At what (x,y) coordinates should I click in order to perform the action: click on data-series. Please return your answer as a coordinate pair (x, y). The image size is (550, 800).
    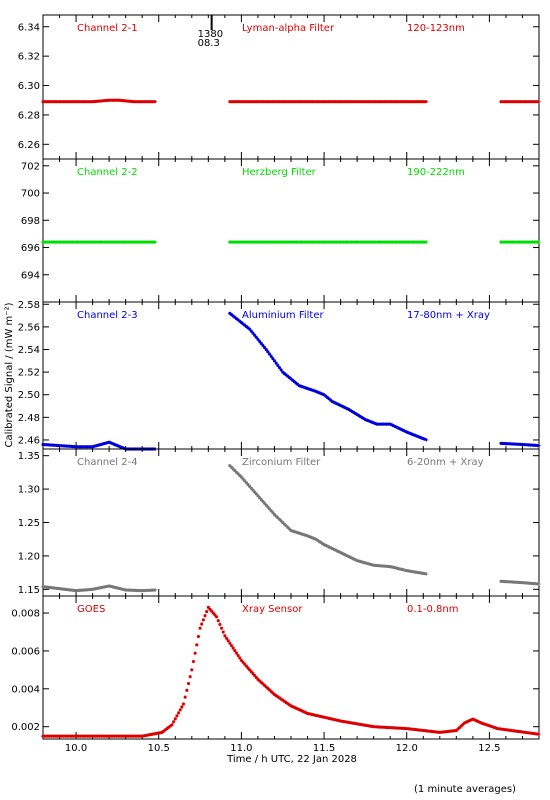
    Looking at the image, I should click on (291, 528).